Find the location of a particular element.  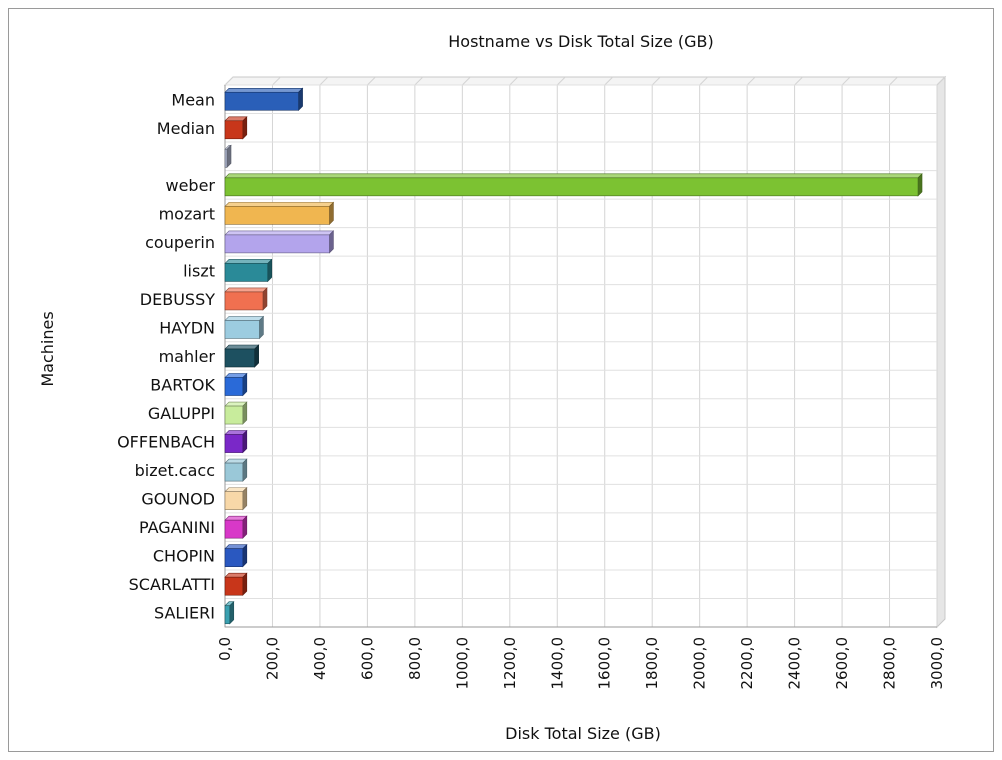

y-tick-label: PAGANINI is located at coordinates (177, 527).